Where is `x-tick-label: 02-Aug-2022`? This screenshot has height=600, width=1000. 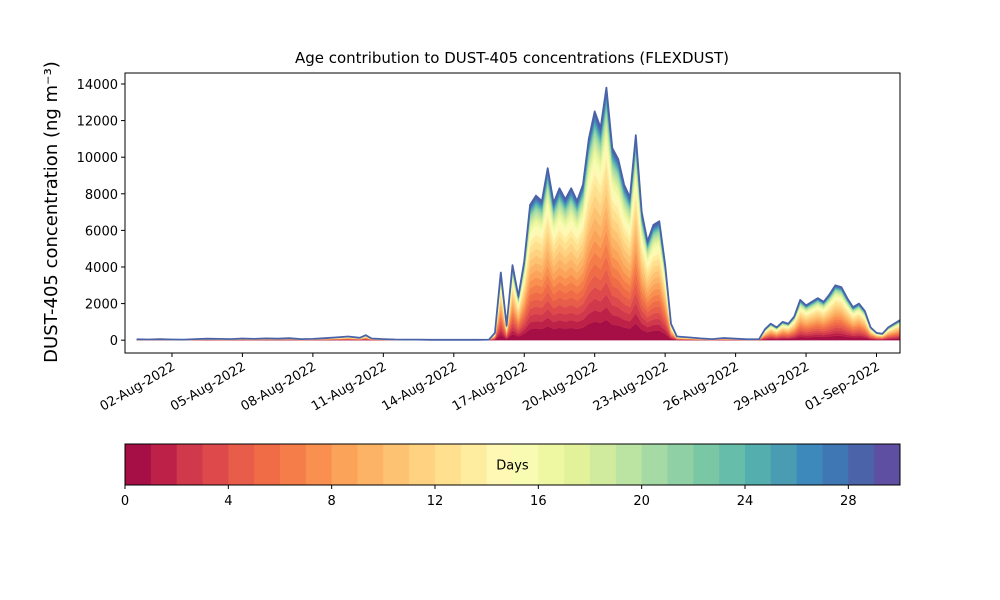 x-tick-label: 02-Aug-2022 is located at coordinates (138, 386).